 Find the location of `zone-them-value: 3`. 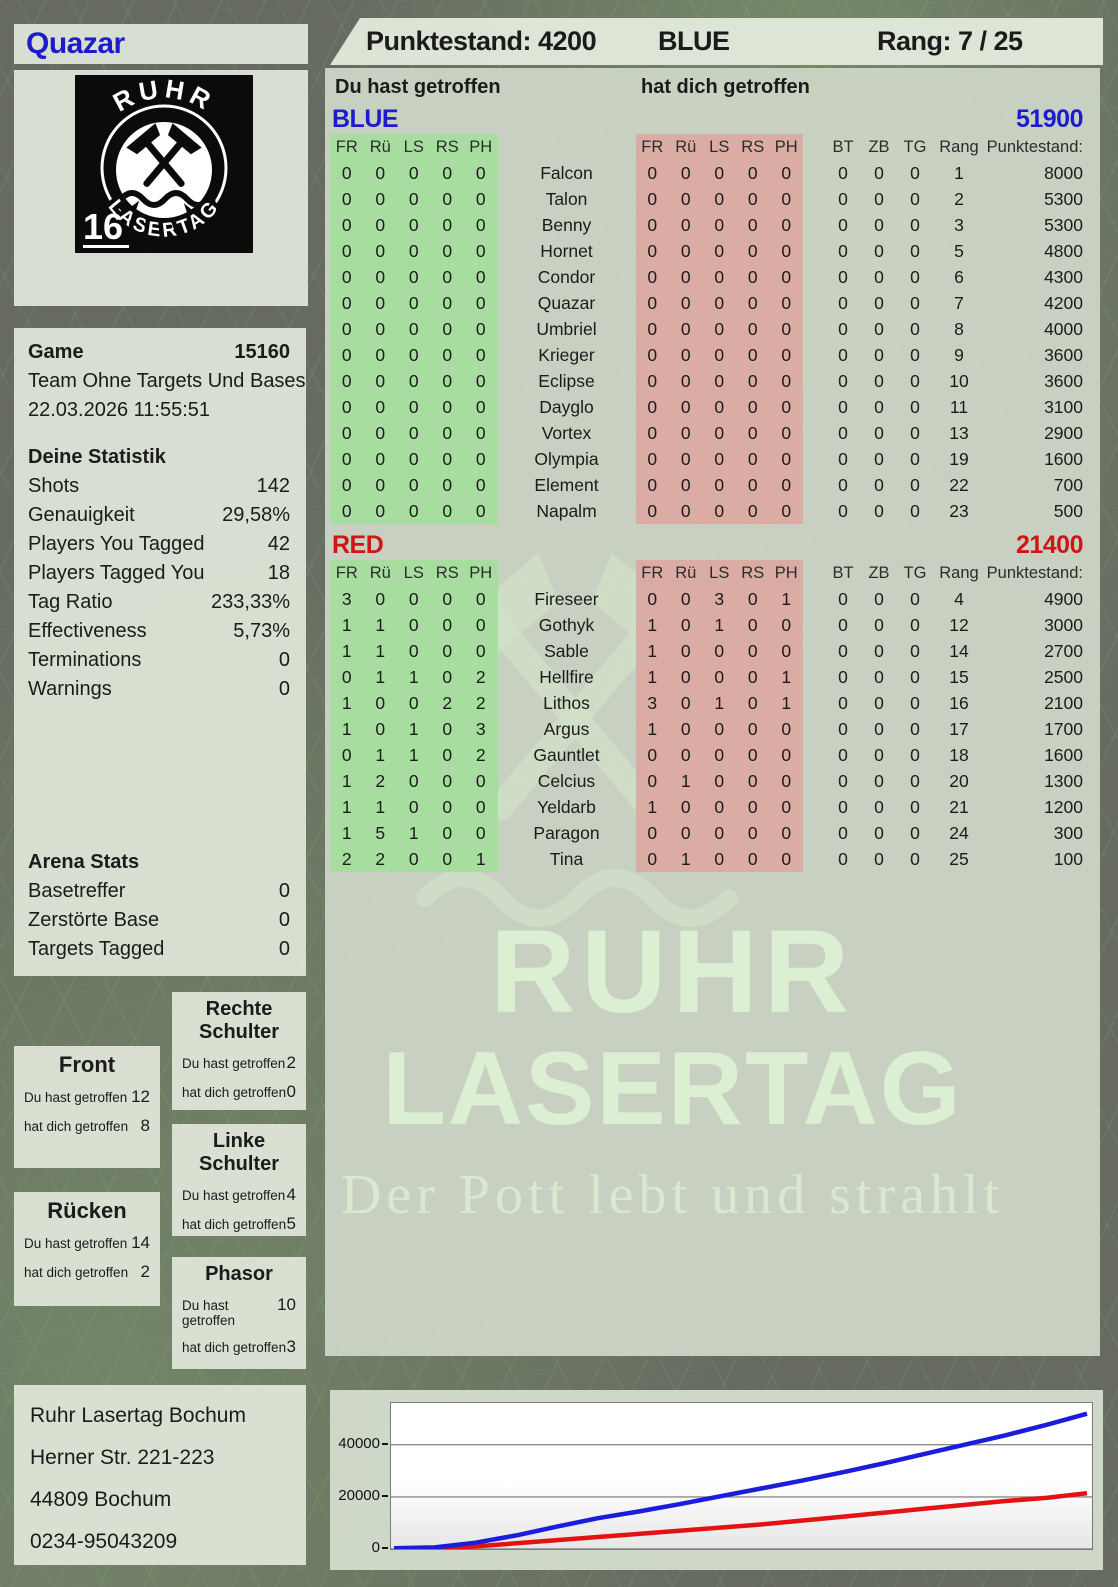

zone-them-value: 3 is located at coordinates (291, 1346).